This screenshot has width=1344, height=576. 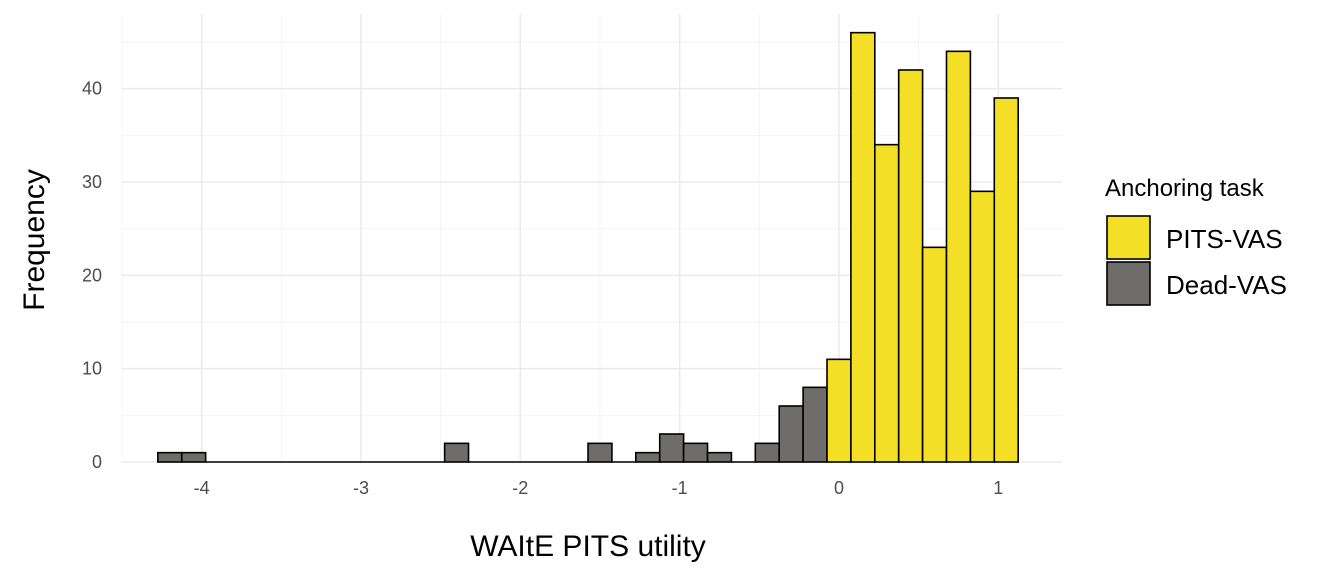 I want to click on legend-swatch-dead-vas, so click(x=1128, y=283).